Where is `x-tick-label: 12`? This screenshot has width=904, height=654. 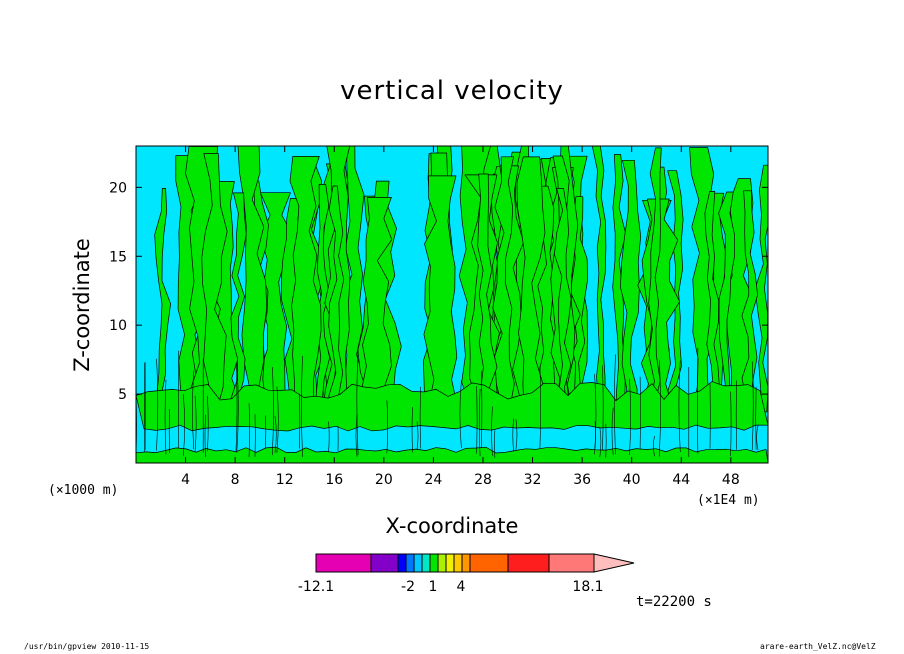
x-tick-label: 12 is located at coordinates (285, 480).